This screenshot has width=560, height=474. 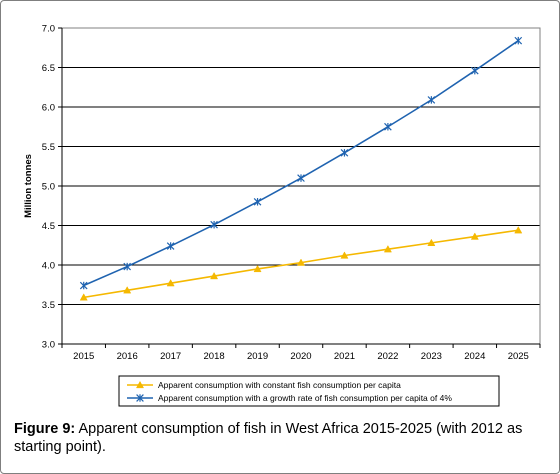 I want to click on x-tick-label: 2015, so click(x=83, y=356).